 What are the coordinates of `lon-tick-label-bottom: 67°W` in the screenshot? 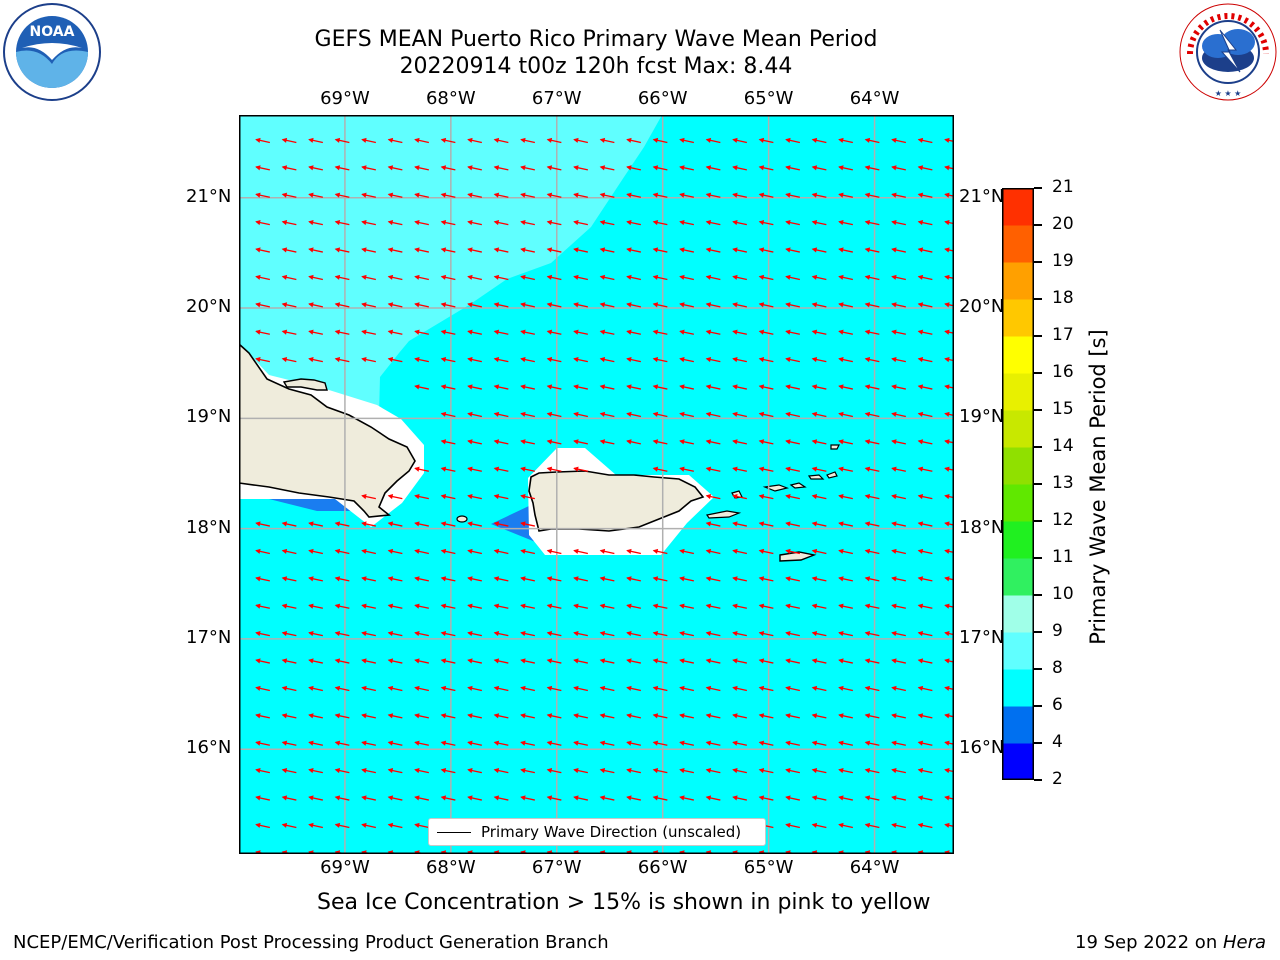 It's located at (556, 867).